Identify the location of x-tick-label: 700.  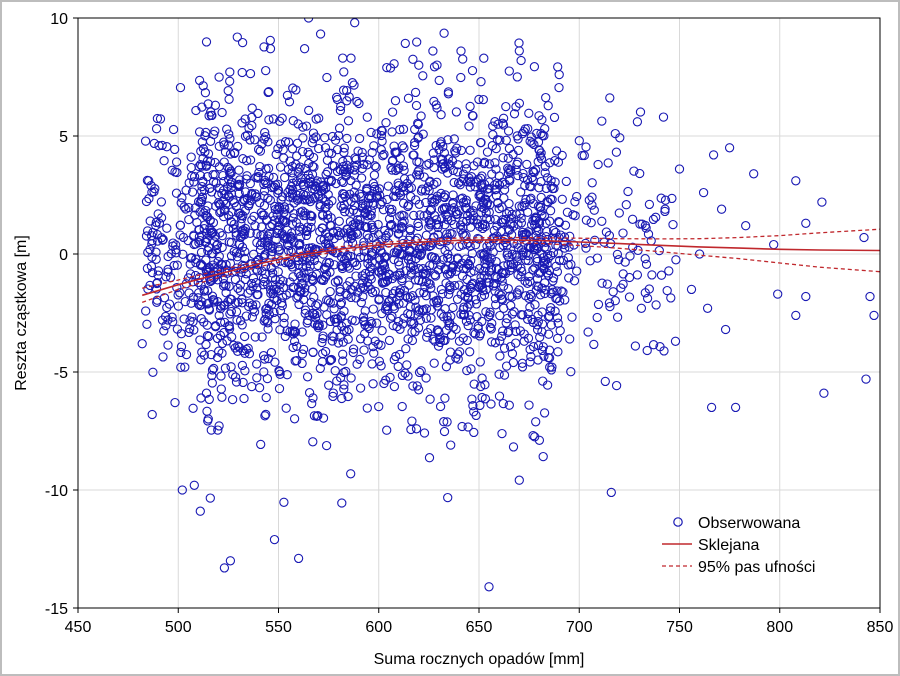
(579, 627).